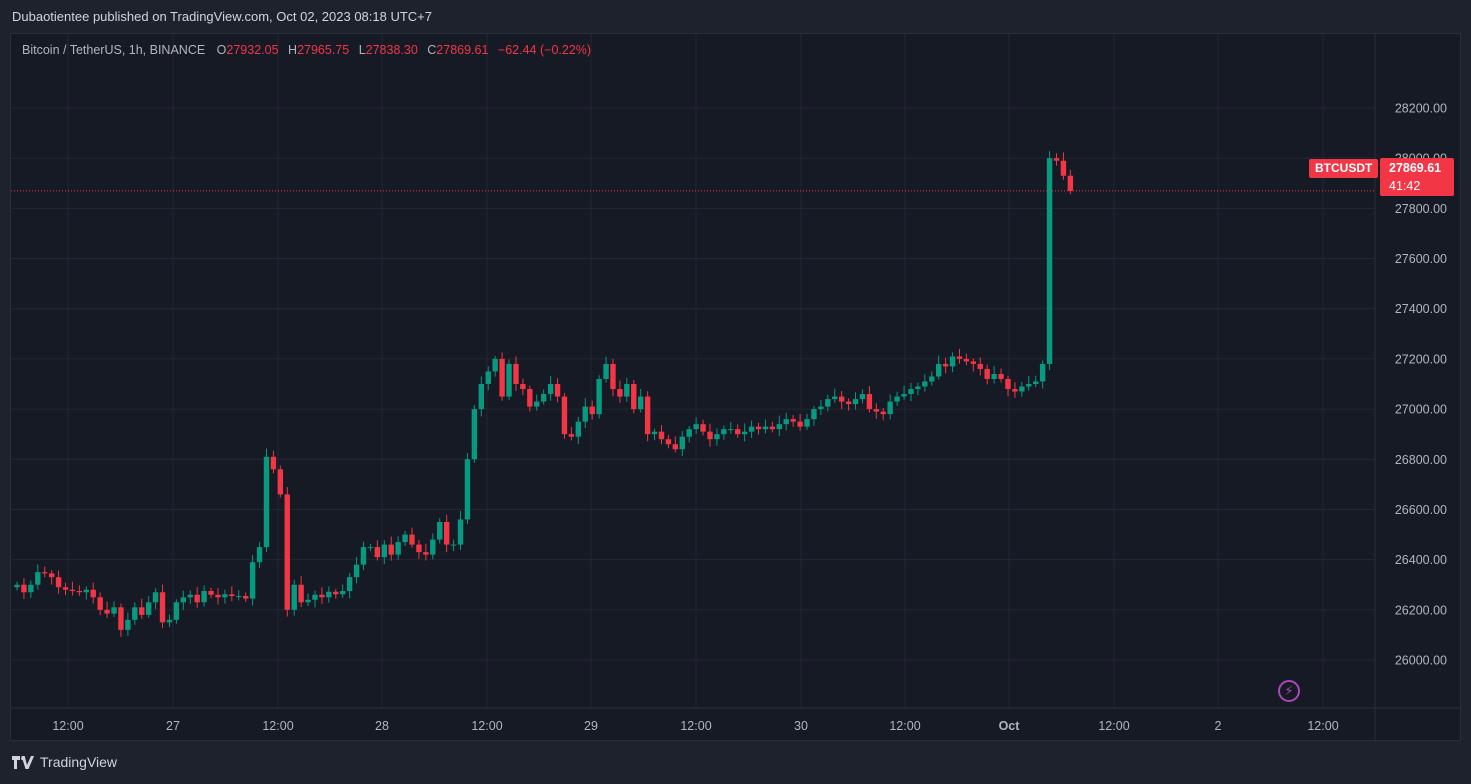 The width and height of the screenshot is (1471, 784). What do you see at coordinates (293, 50) in the screenshot?
I see `high-label: H` at bounding box center [293, 50].